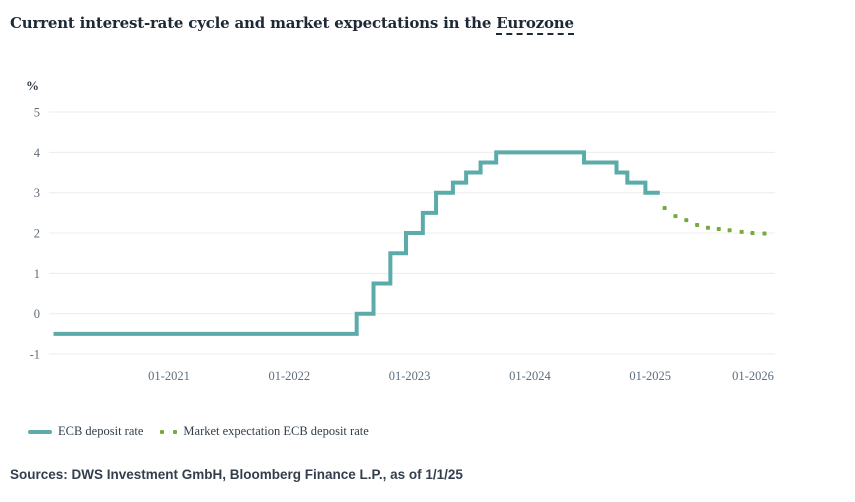  What do you see at coordinates (101, 431) in the screenshot?
I see `legend-label: ECB deposit rate` at bounding box center [101, 431].